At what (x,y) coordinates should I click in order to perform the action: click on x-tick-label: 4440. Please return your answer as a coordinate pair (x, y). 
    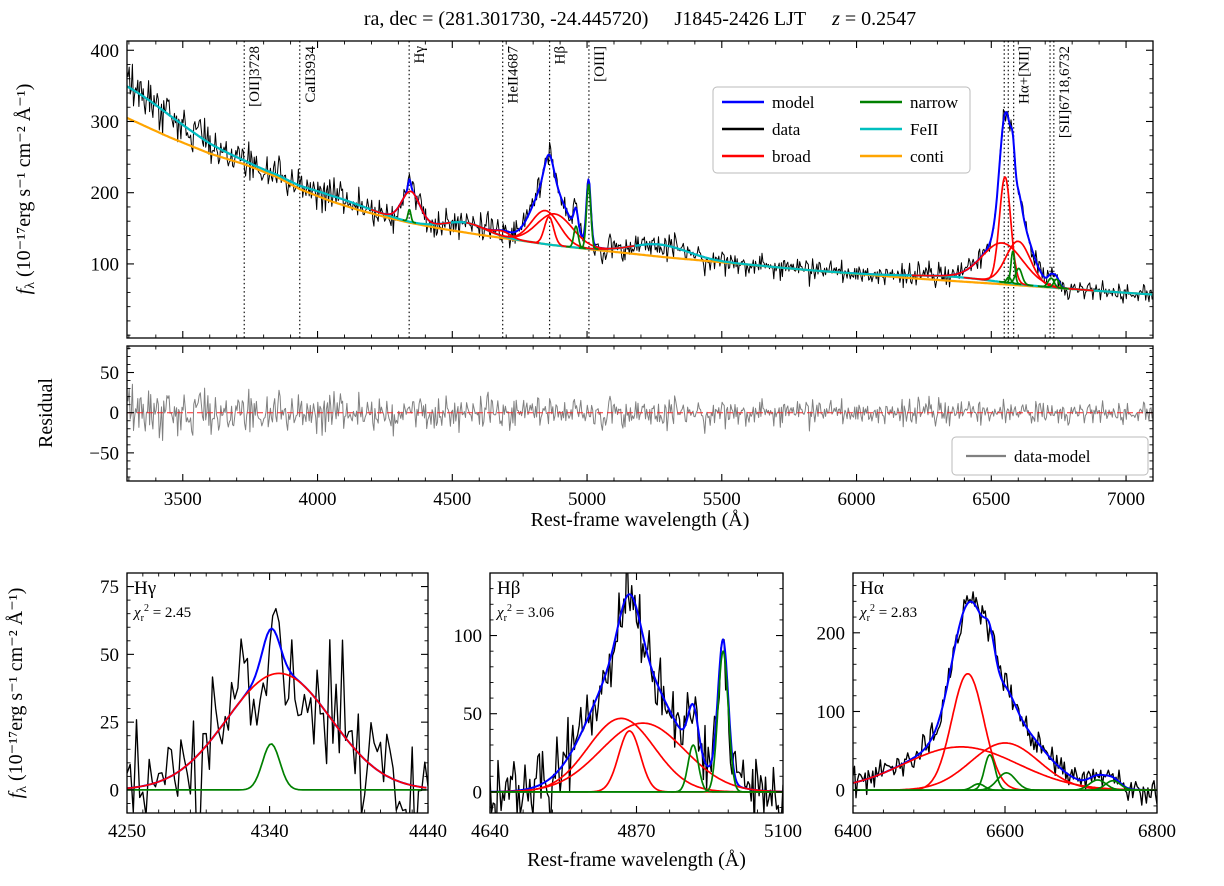
    Looking at the image, I should click on (428, 831).